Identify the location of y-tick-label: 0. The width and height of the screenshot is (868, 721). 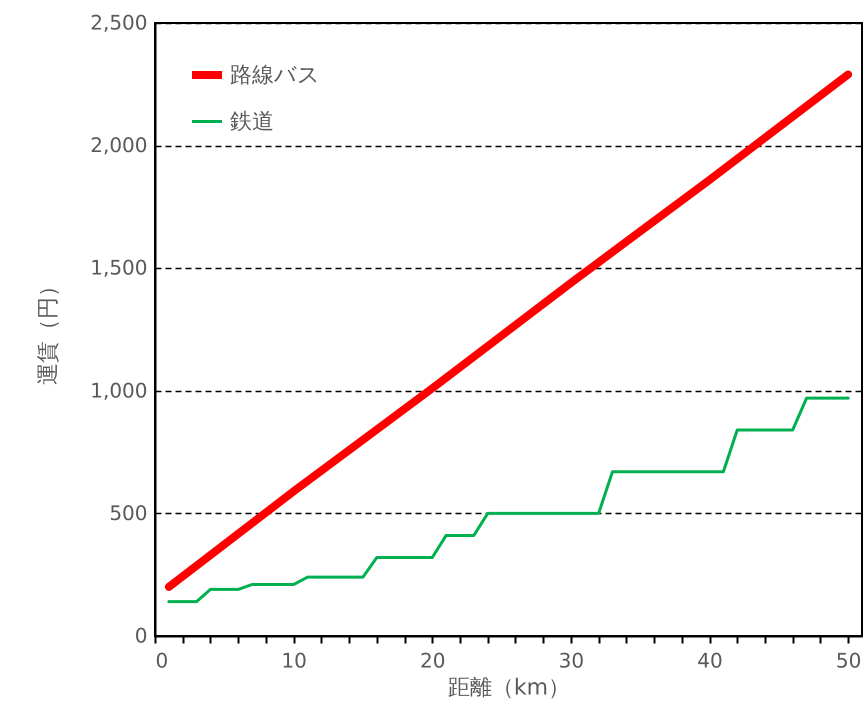
(141, 636).